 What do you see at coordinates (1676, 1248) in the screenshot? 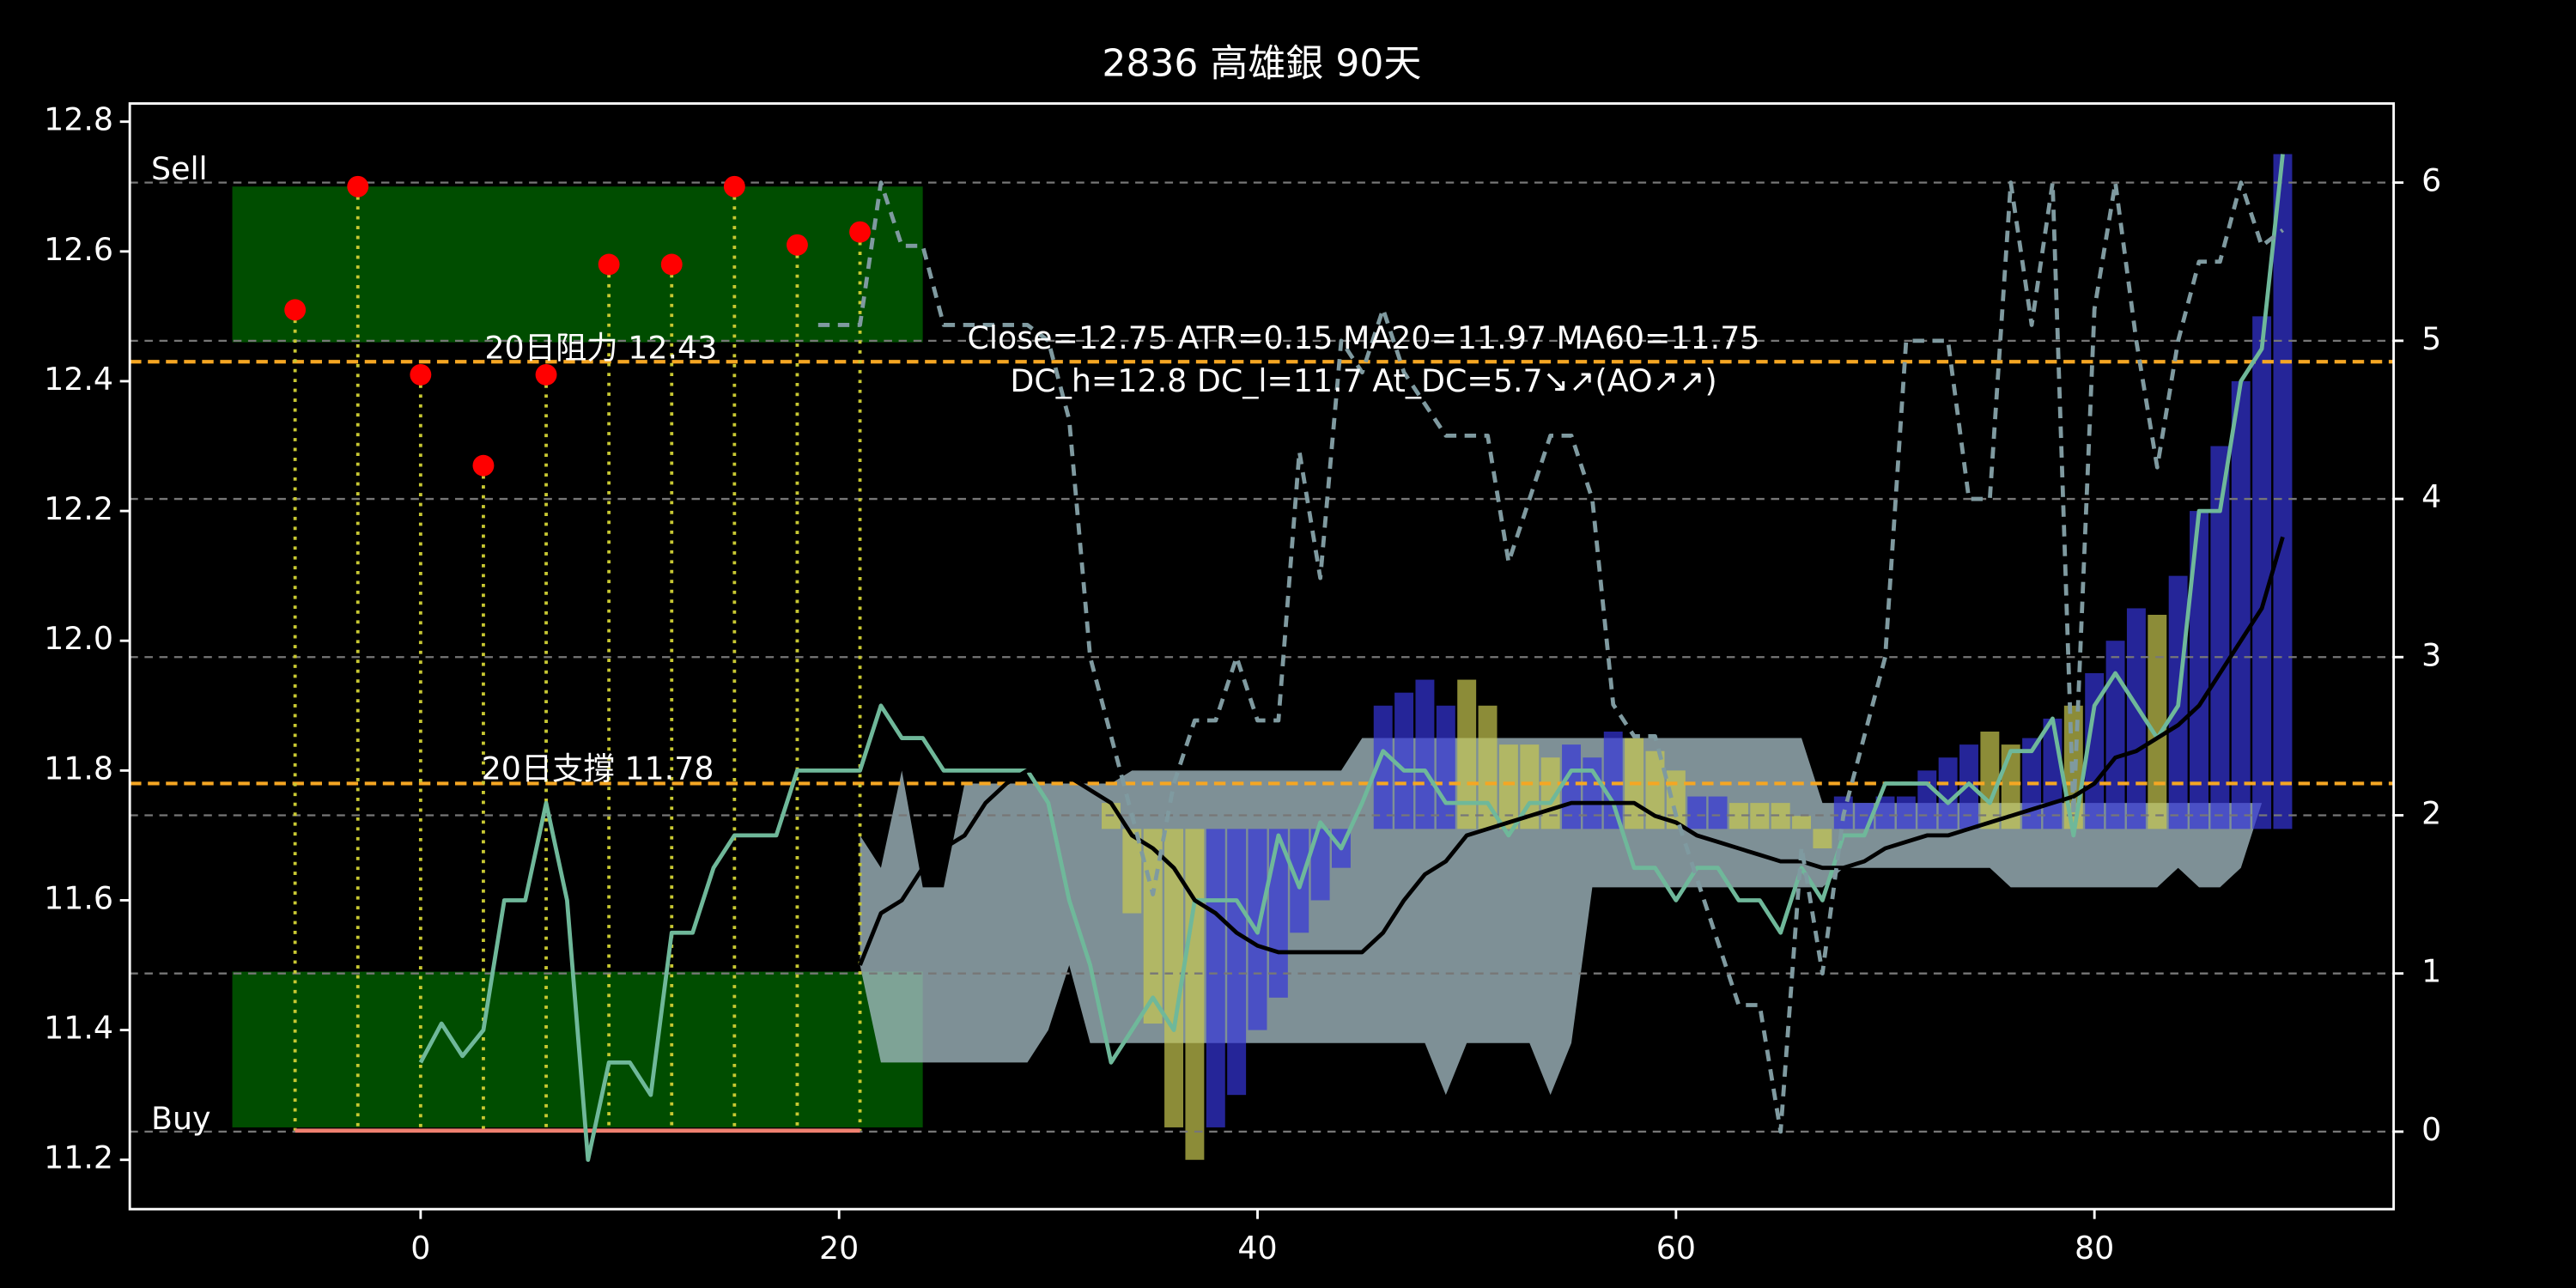
I see `x-tick-label: 60` at bounding box center [1676, 1248].